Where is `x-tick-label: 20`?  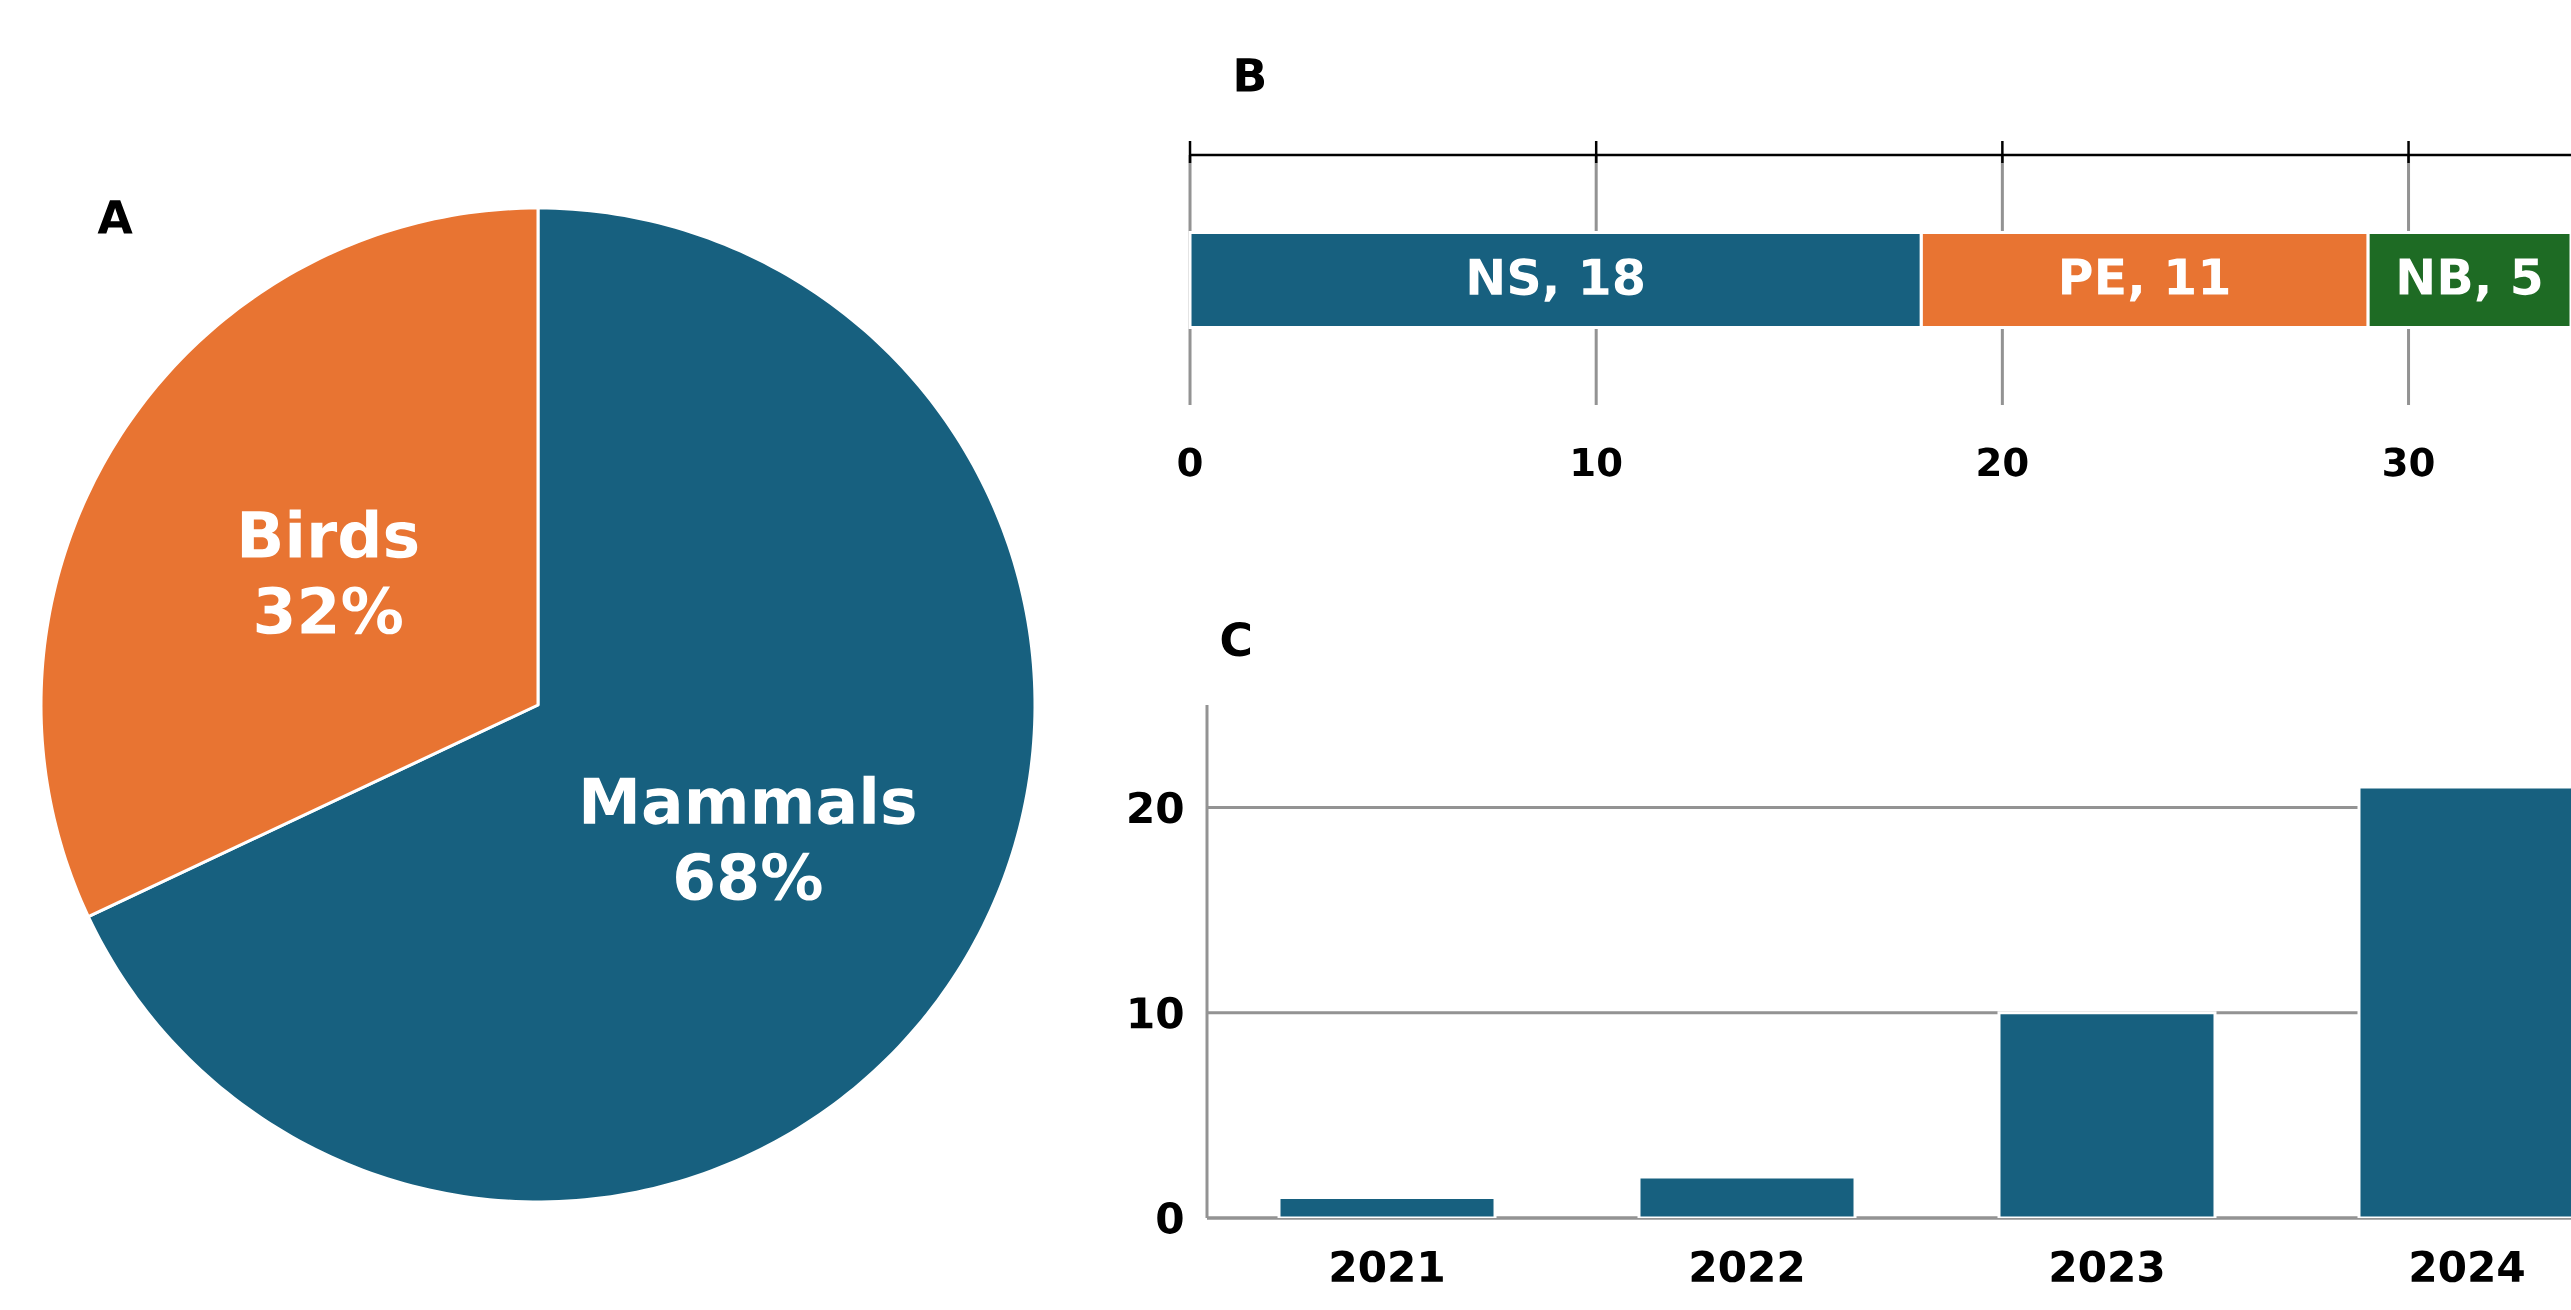
x-tick-label: 20 is located at coordinates (2003, 462).